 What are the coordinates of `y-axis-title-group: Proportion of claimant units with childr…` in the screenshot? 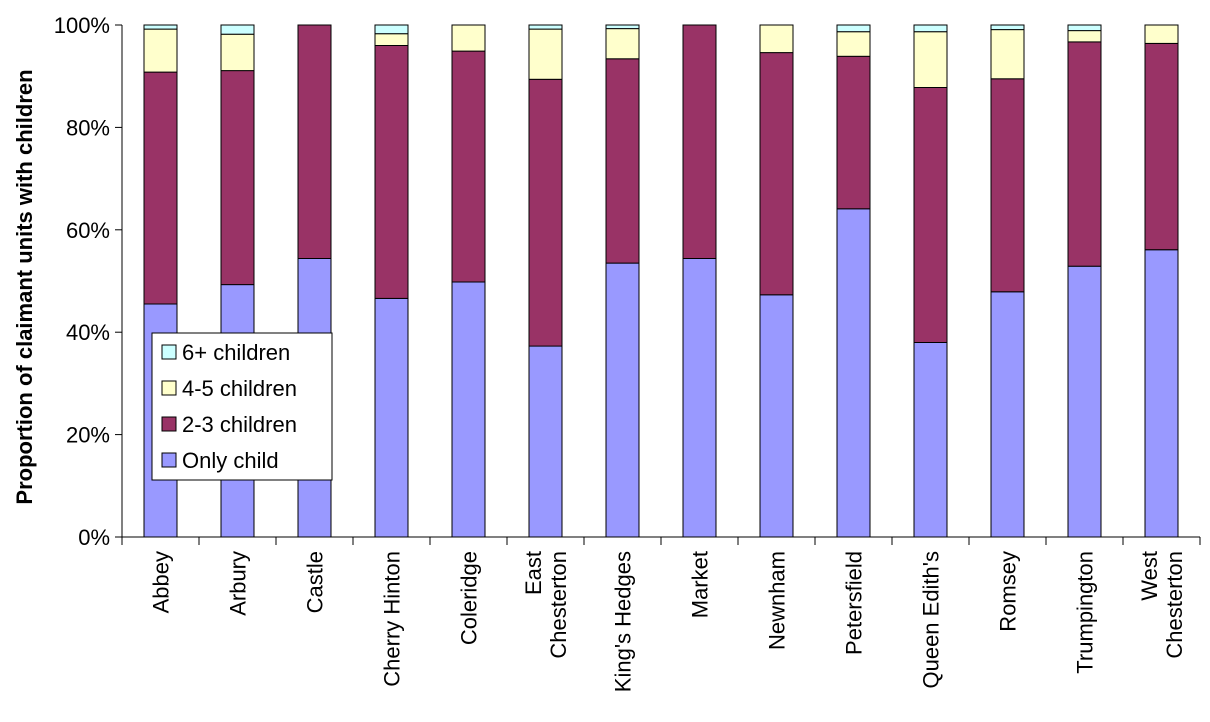 It's located at (24, 286).